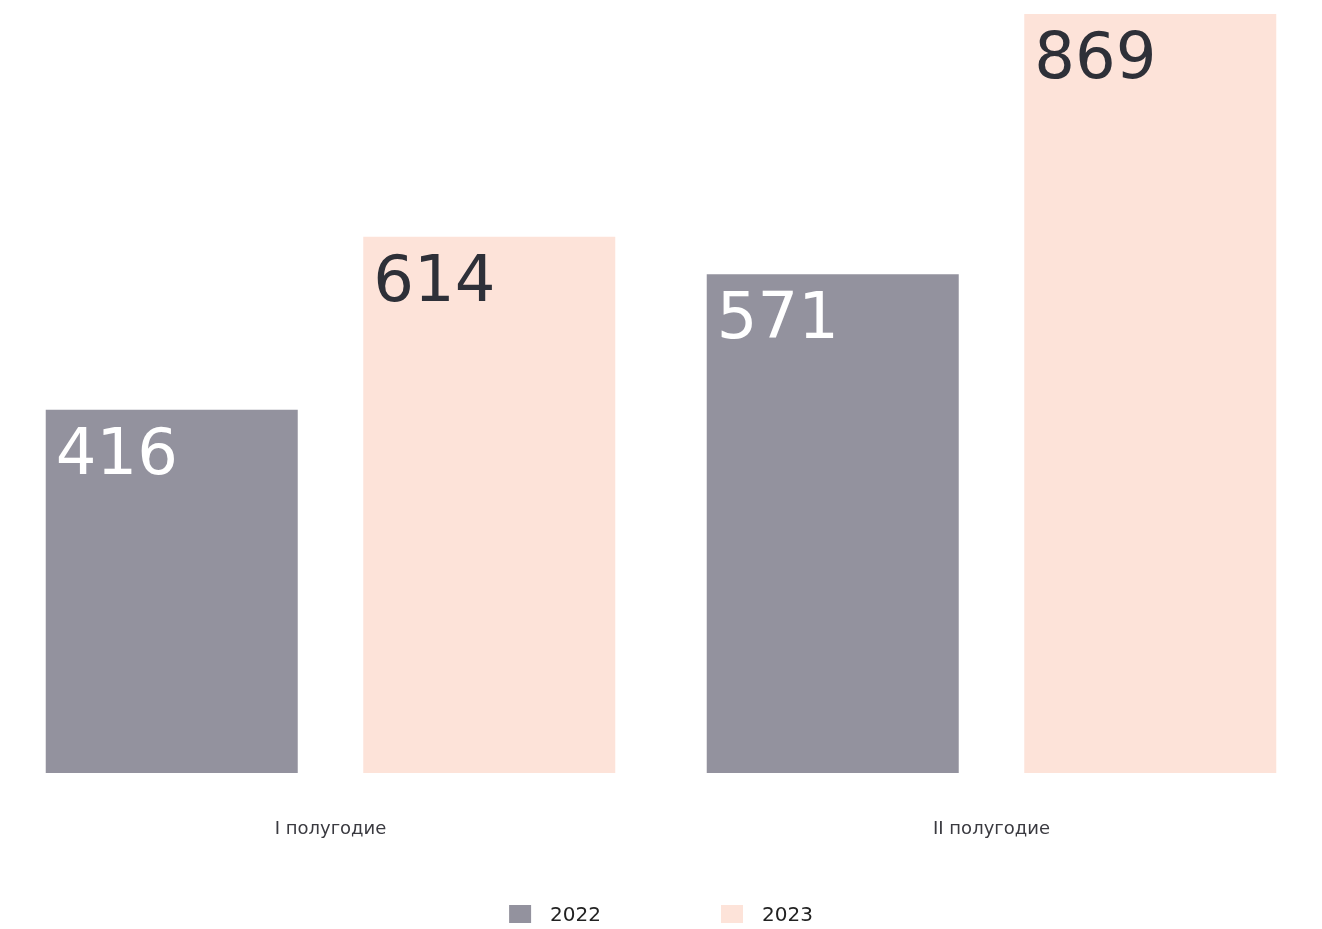  What do you see at coordinates (434, 278) in the screenshot?
I see `data-label: 614` at bounding box center [434, 278].